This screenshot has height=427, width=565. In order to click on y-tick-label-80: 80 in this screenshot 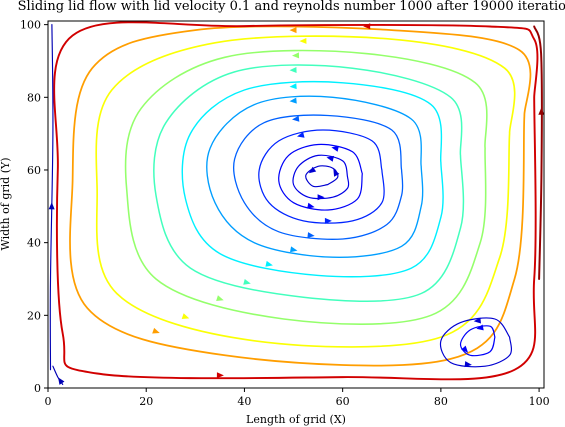, I will do `click(34, 97)`.